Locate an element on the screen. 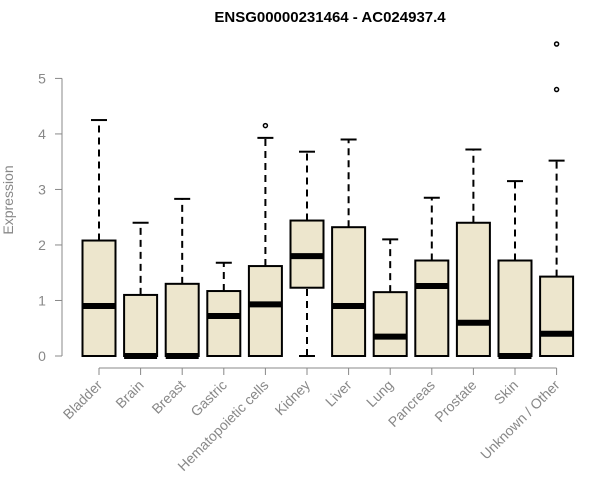  chart-title: ENSG00000231464 - AC024937.4 is located at coordinates (330, 17).